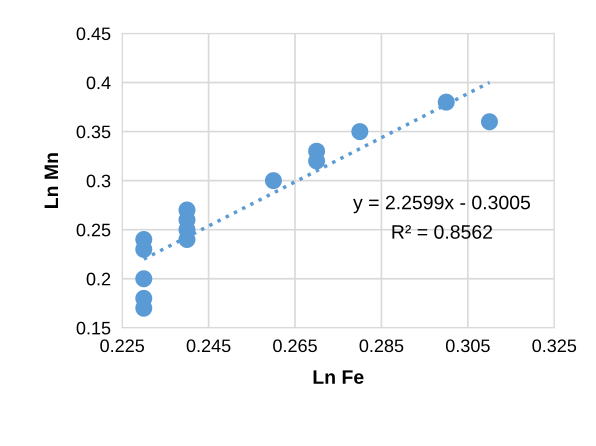 The width and height of the screenshot is (596, 446). What do you see at coordinates (51, 180) in the screenshot?
I see `y-axis-title: Ln Mn` at bounding box center [51, 180].